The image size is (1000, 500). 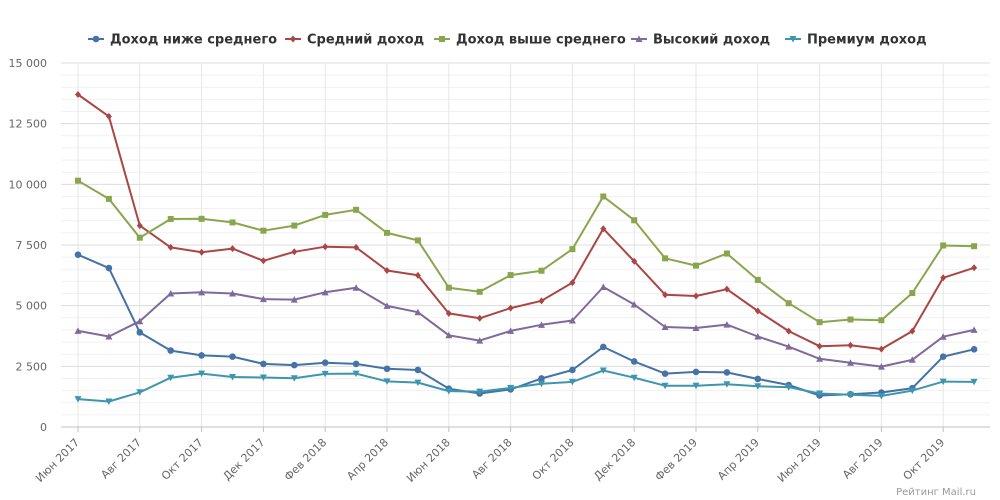 I want to click on legend-item: Доход выше среднего, so click(x=530, y=40).